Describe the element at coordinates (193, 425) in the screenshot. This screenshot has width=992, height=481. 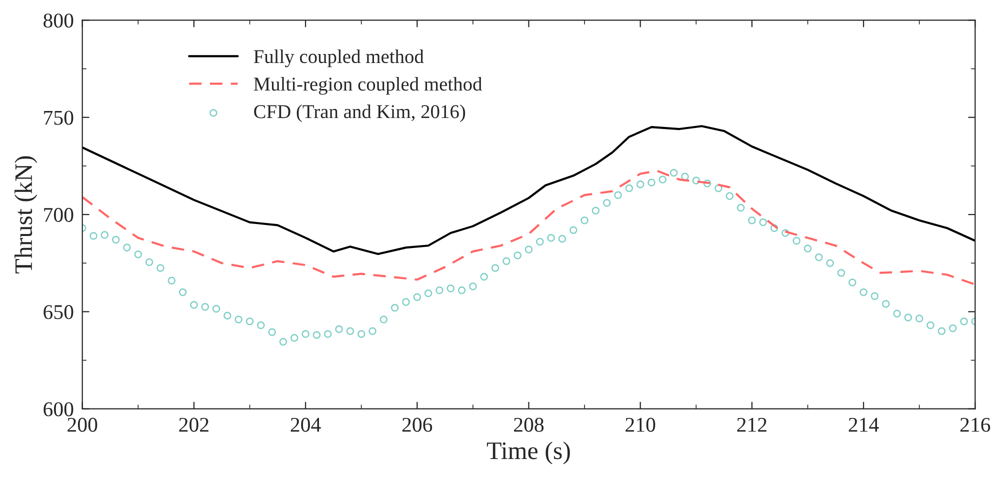
I see `x-tick-label: 202` at that location.